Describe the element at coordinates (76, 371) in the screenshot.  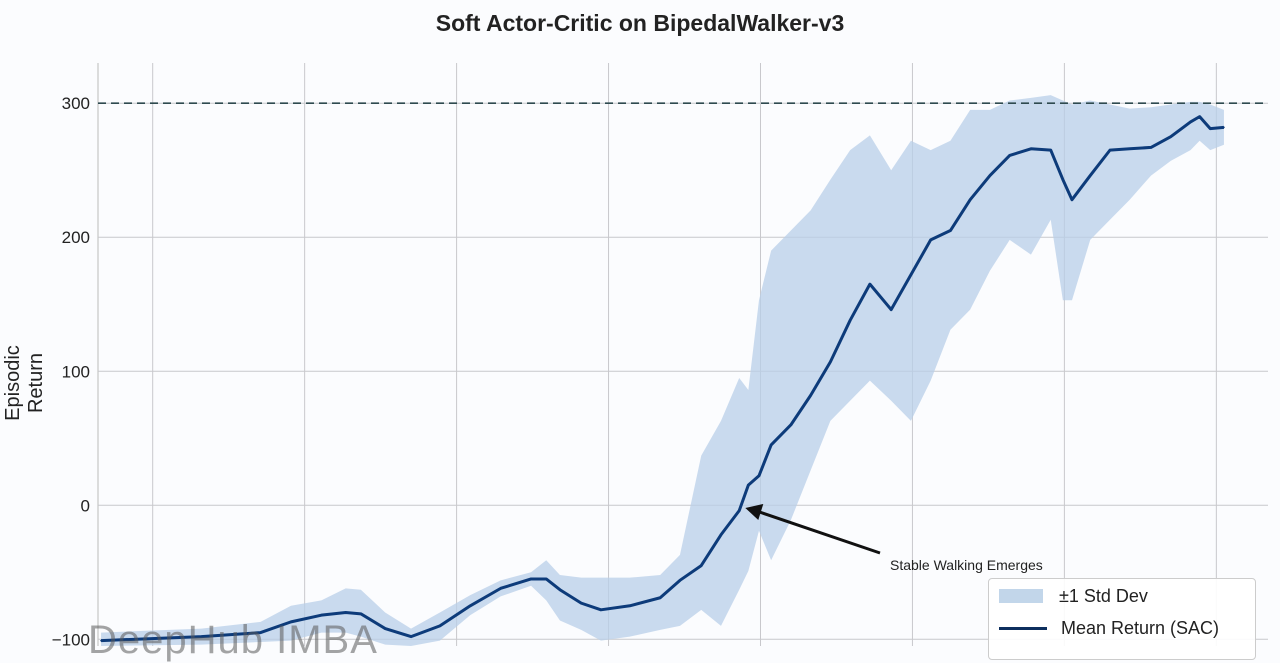
I see `y-tick-label: 100` at that location.